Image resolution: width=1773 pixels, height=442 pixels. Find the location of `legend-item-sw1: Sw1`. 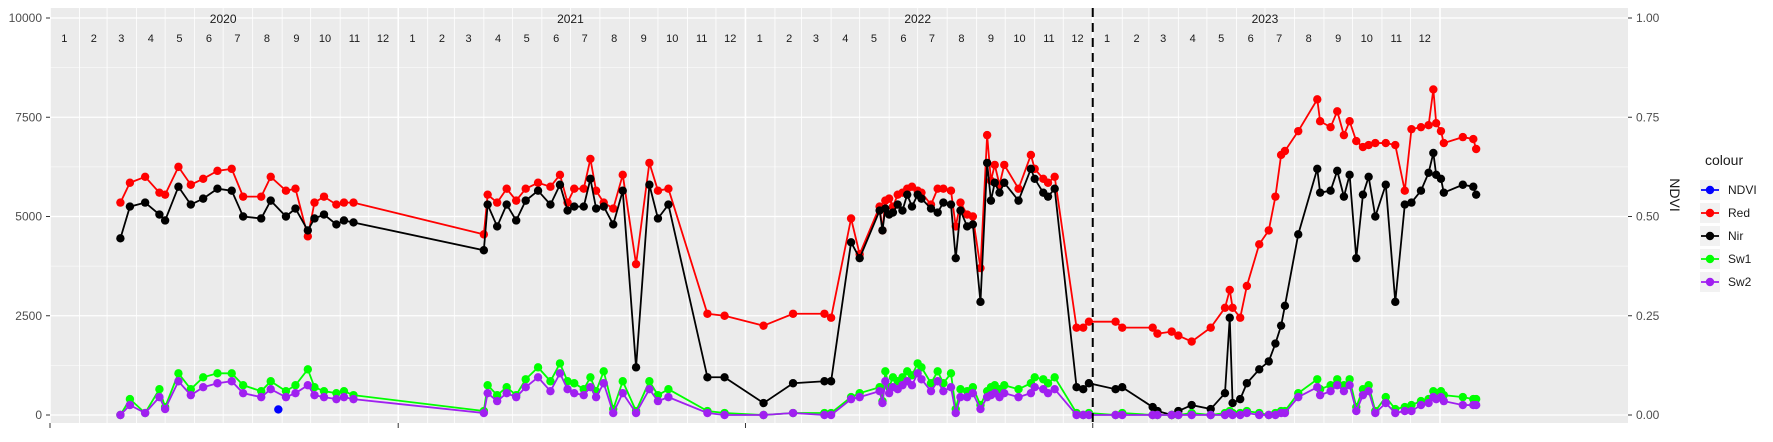

legend-item-sw1: Sw1 is located at coordinates (1726, 259).